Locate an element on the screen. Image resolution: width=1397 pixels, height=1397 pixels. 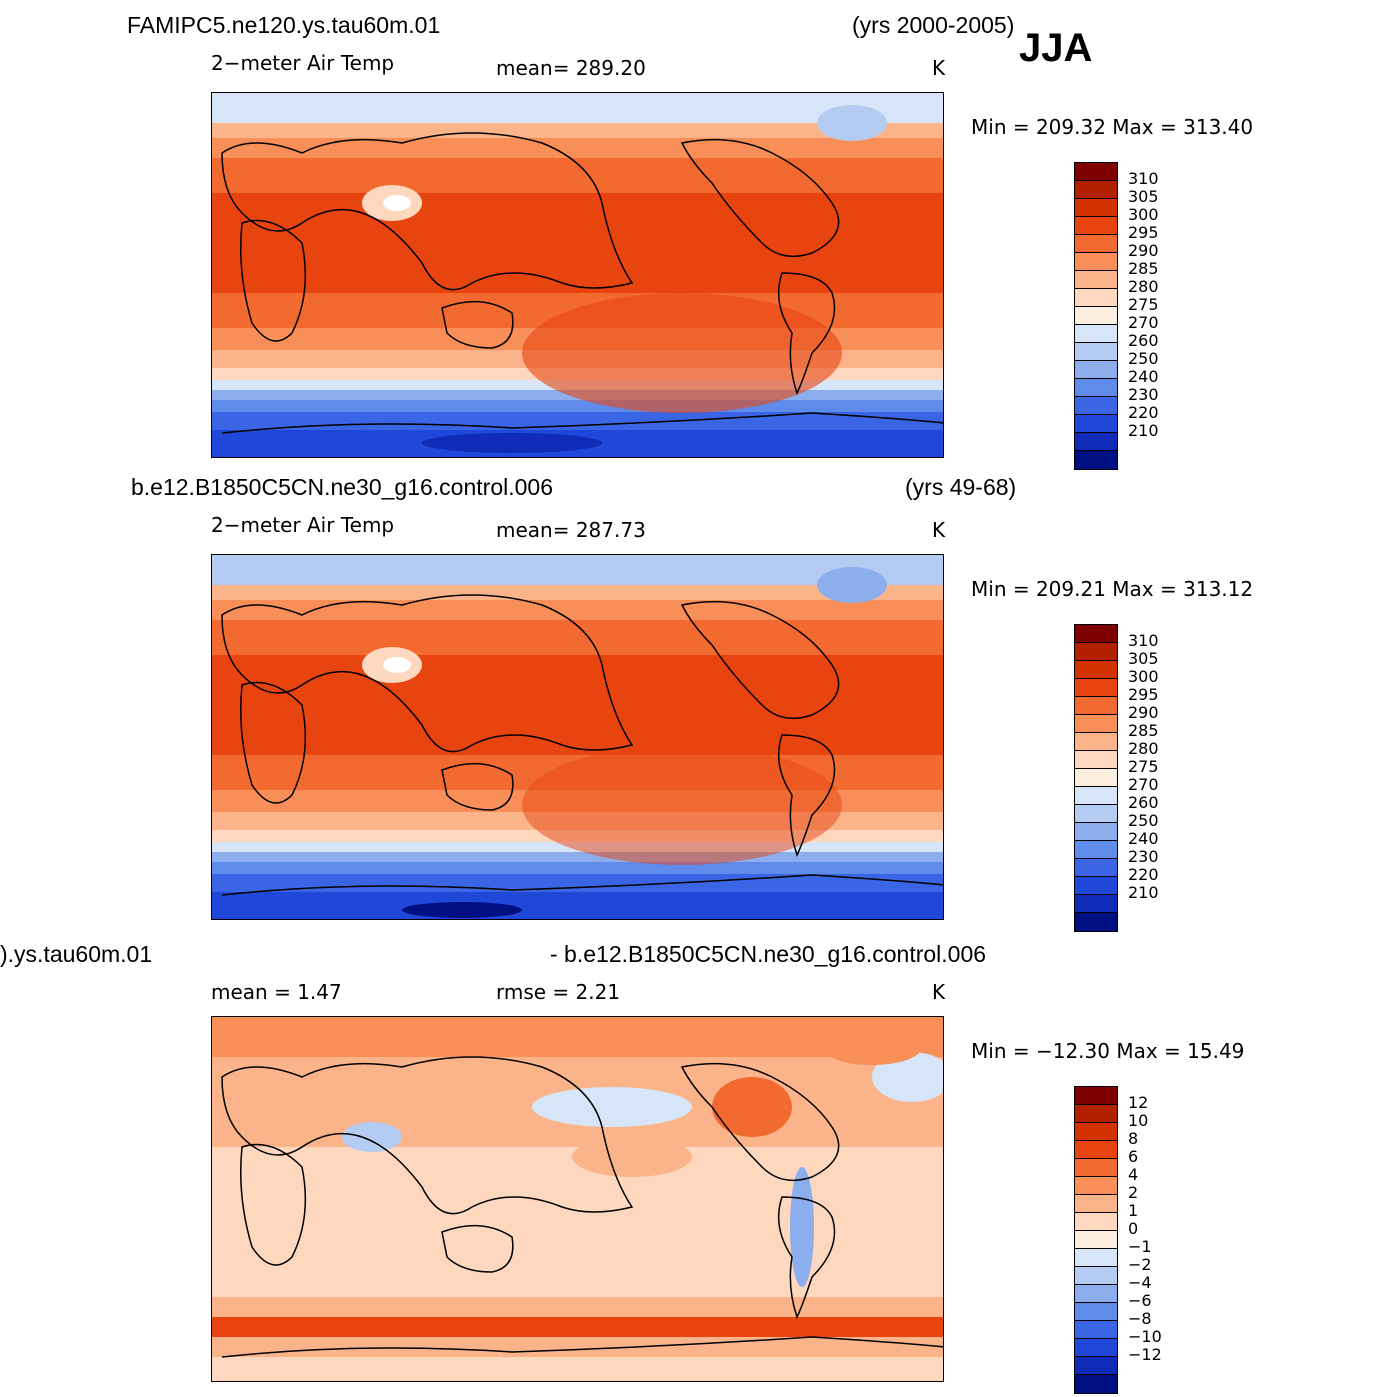
panel1-units: K is located at coordinates (939, 68).